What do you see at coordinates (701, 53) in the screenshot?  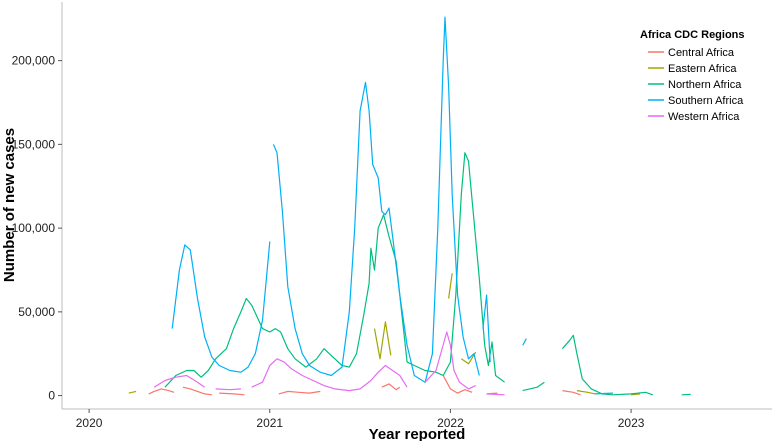 I see `legend-label: Central Africa` at bounding box center [701, 53].